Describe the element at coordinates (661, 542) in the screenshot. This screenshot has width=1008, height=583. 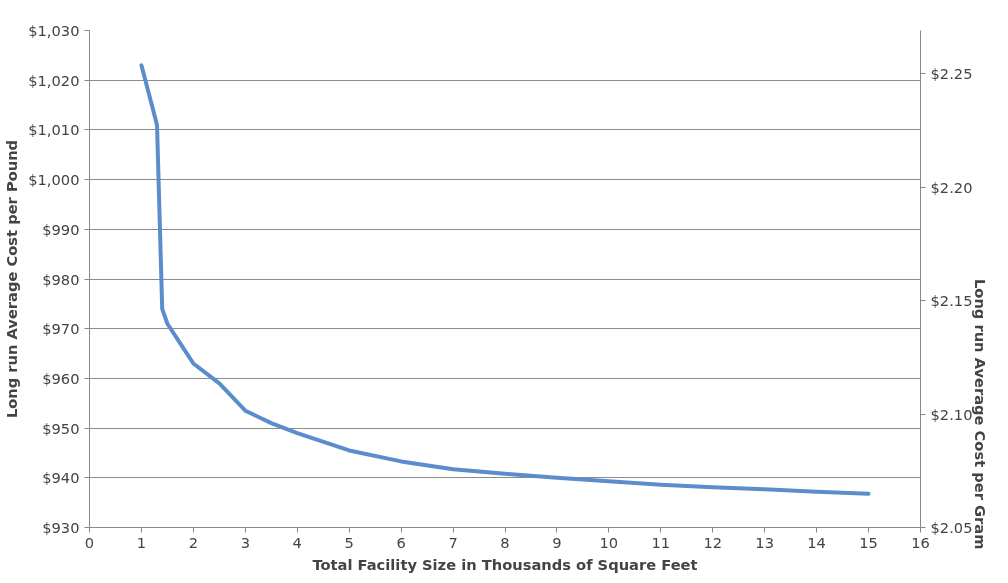
I see `x-tick-label: 11` at that location.